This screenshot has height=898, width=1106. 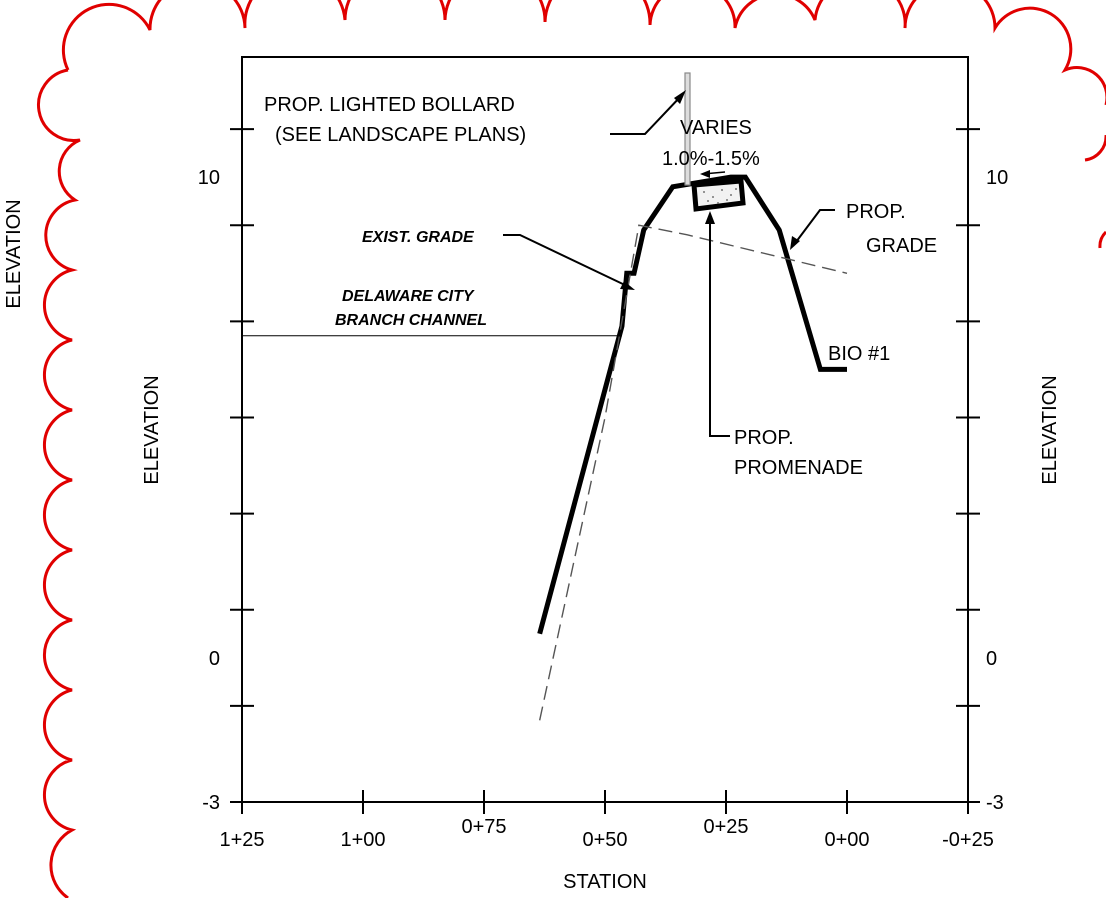 I want to click on promenade-arrow, so click(x=710, y=217).